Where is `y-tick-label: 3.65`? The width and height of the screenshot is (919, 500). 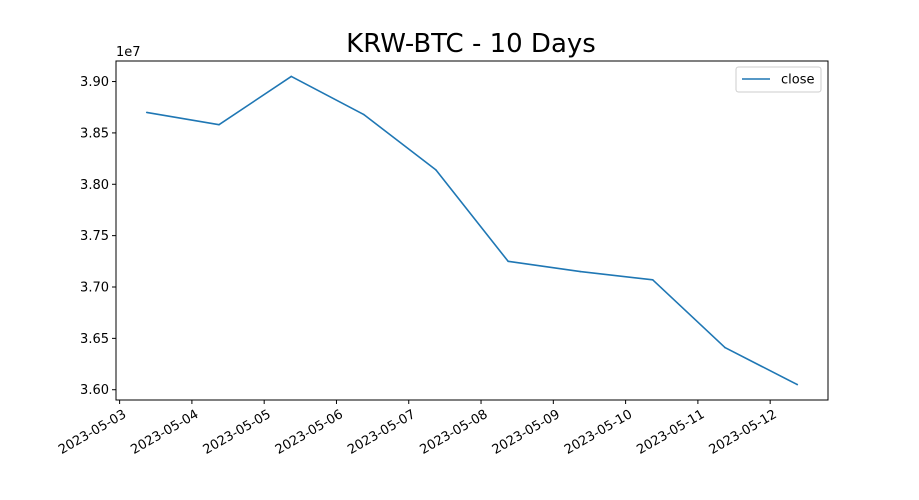
y-tick-label: 3.65 is located at coordinates (94, 339).